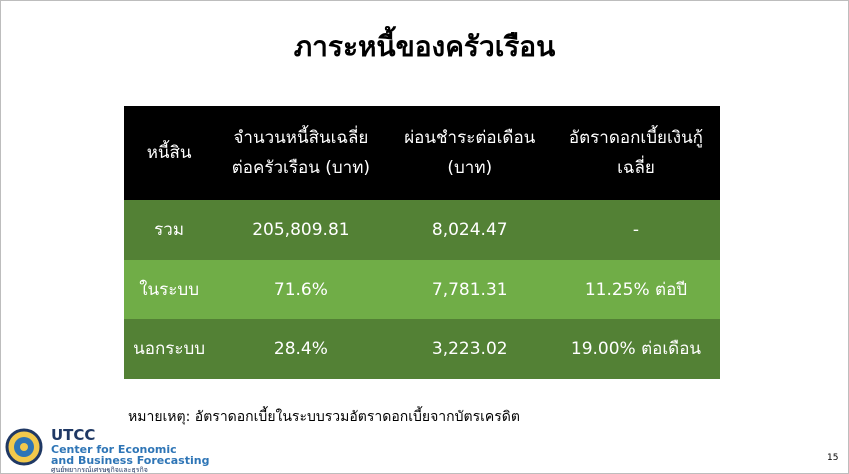 Image resolution: width=849 pixels, height=474 pixels. I want to click on header-text: จำนวนหนี้สินเฉลี่ย, so click(301, 138).